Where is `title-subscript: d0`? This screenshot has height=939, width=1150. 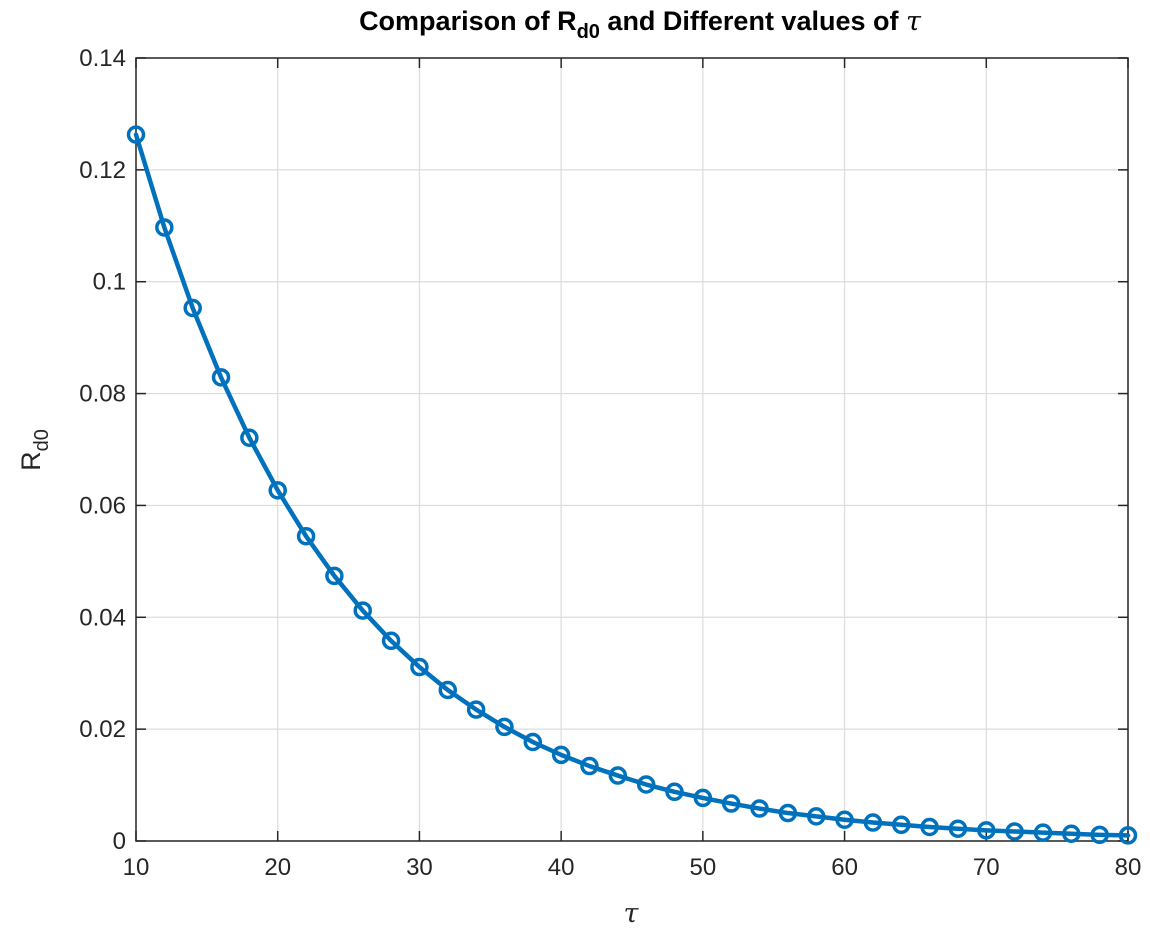
title-subscript: d0 is located at coordinates (588, 32).